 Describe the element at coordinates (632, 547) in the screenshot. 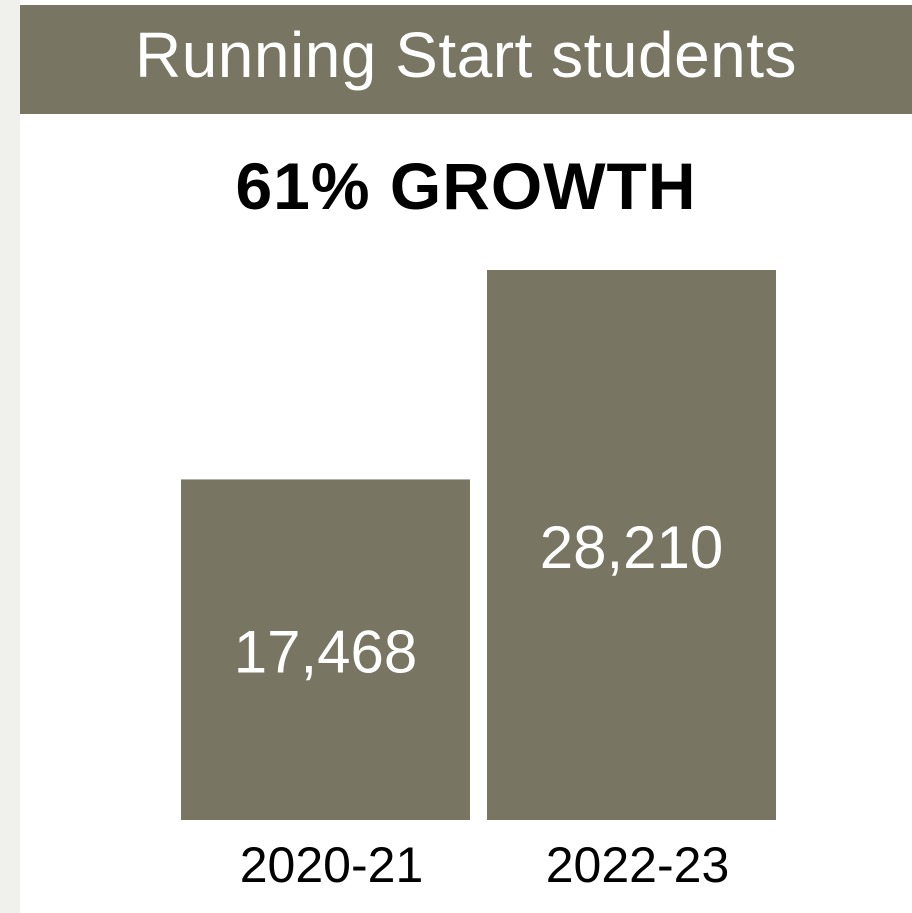

I see `bar-value-label: 28,210` at that location.